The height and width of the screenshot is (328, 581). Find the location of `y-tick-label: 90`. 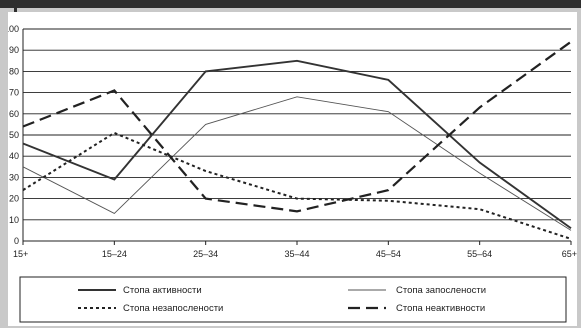

y-tick-label: 90 is located at coordinates (14, 50).